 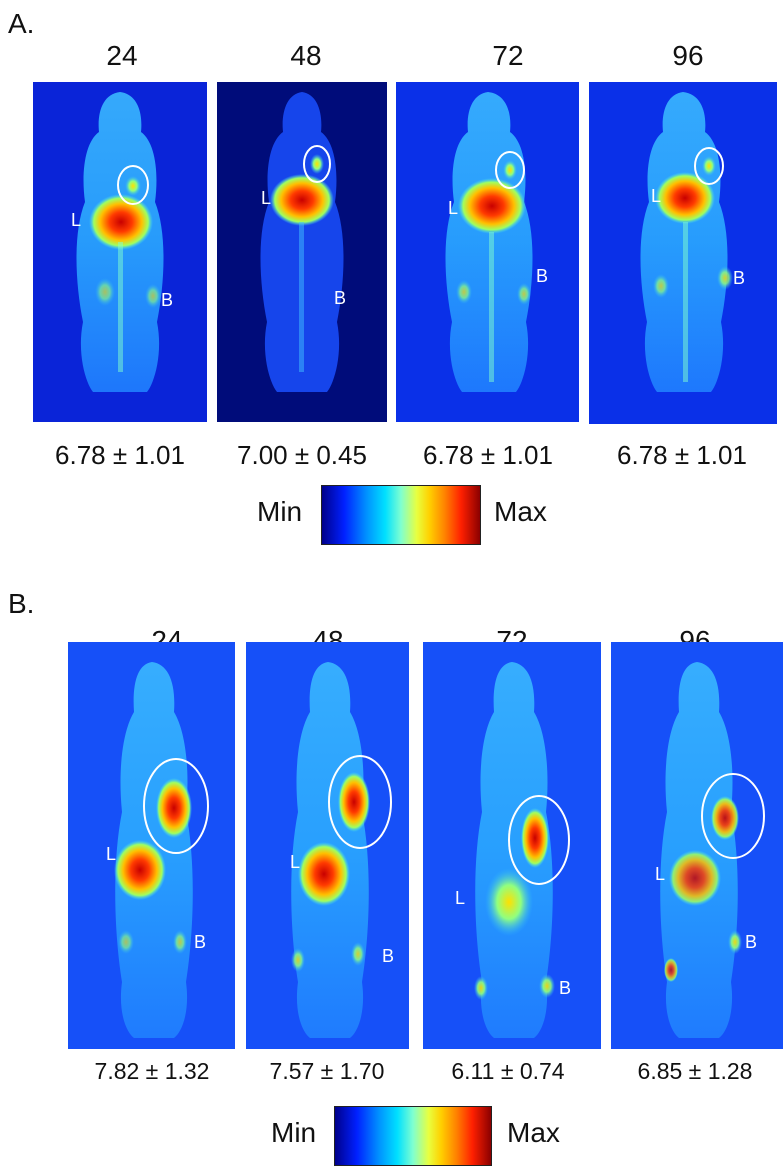 I want to click on panel-b-value-72h: 6.11 ± 0.74, so click(x=508, y=1071).